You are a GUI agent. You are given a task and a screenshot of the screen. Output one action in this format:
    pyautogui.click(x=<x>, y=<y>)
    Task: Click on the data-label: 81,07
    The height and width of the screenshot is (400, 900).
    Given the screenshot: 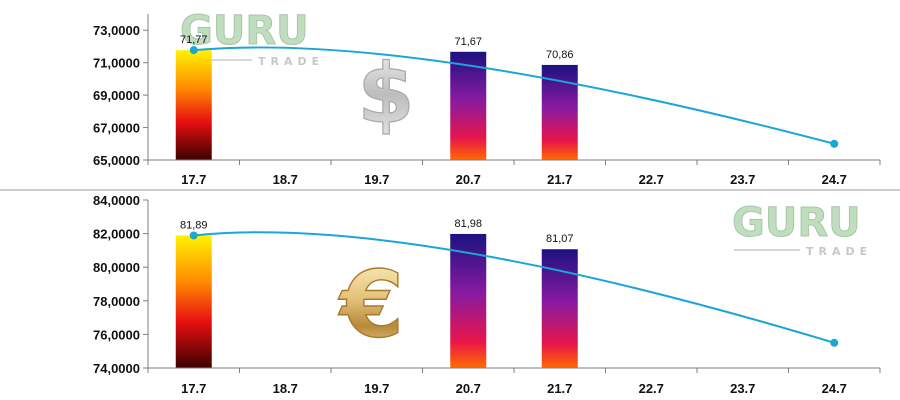 What is the action you would take?
    pyautogui.click(x=560, y=239)
    